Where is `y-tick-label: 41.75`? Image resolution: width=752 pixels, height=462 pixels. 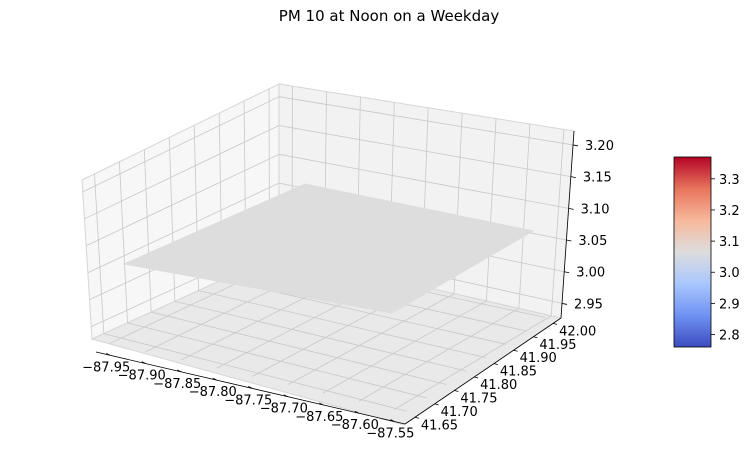 y-tick-label: 41.75 is located at coordinates (478, 398).